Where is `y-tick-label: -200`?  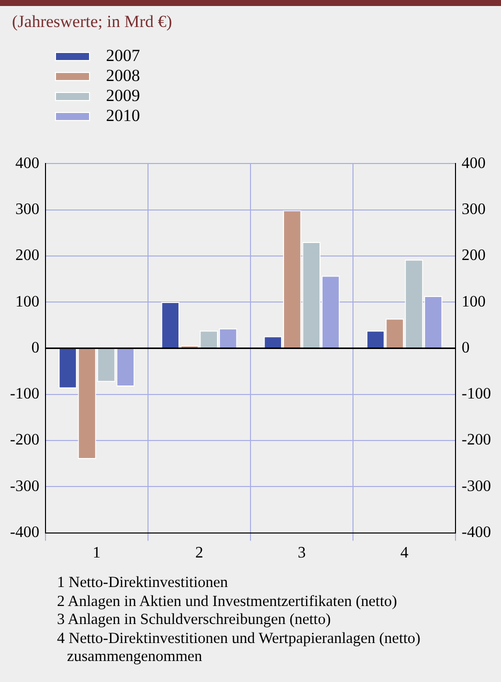
y-tick-label: -200 is located at coordinates (25, 440).